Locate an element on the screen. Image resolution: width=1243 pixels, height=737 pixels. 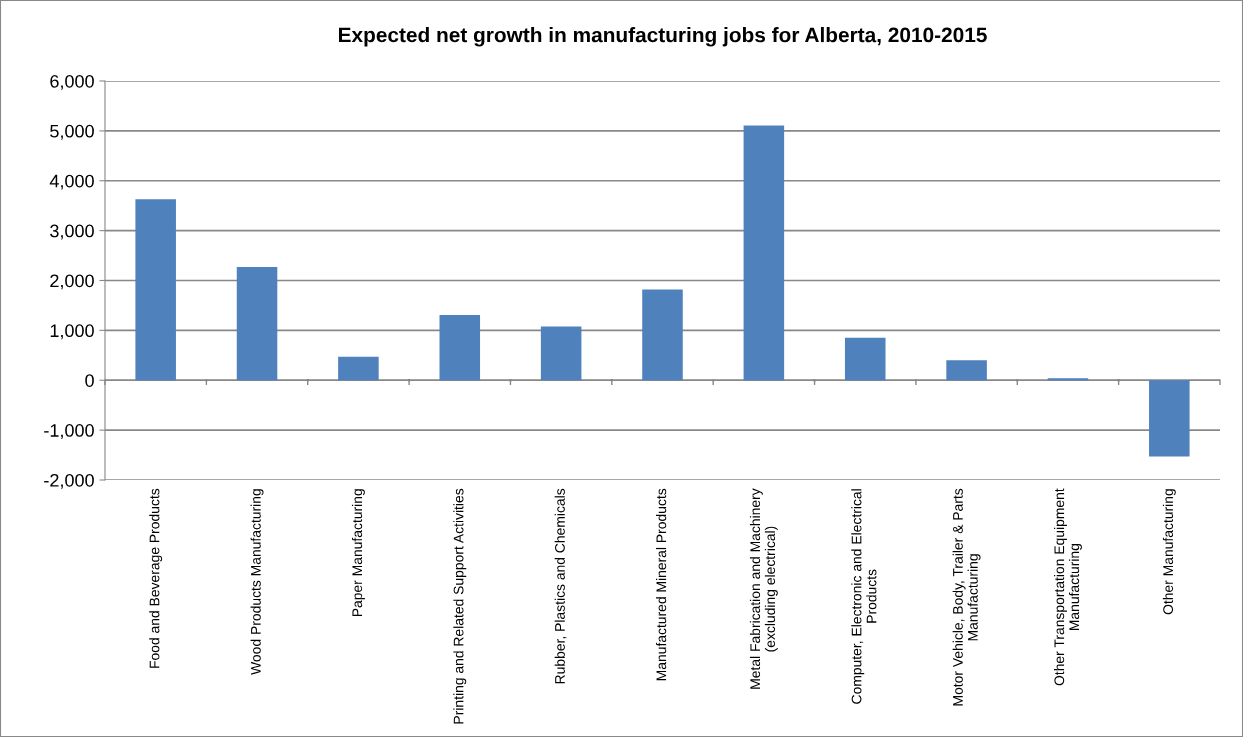
y-tick-label: 4,000 is located at coordinates (71, 182).